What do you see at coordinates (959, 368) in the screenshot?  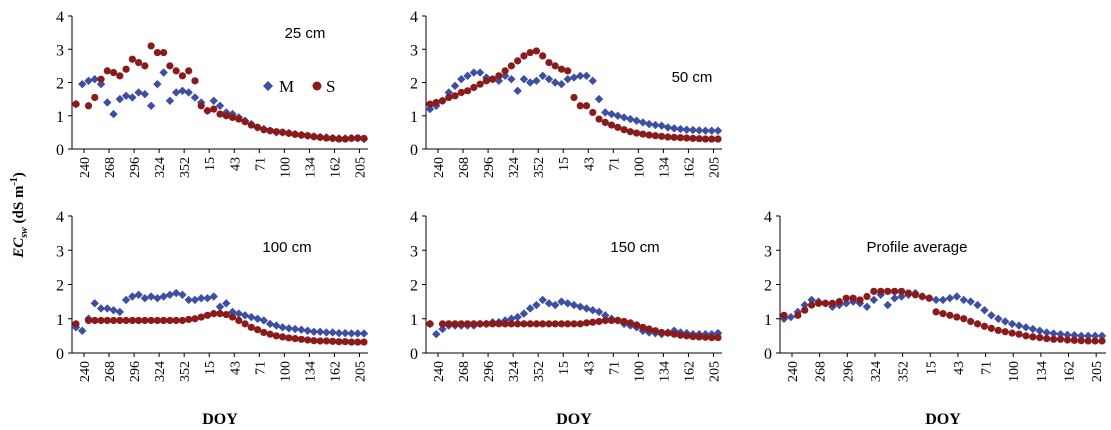 I see `x-tick-label: 43` at bounding box center [959, 368].